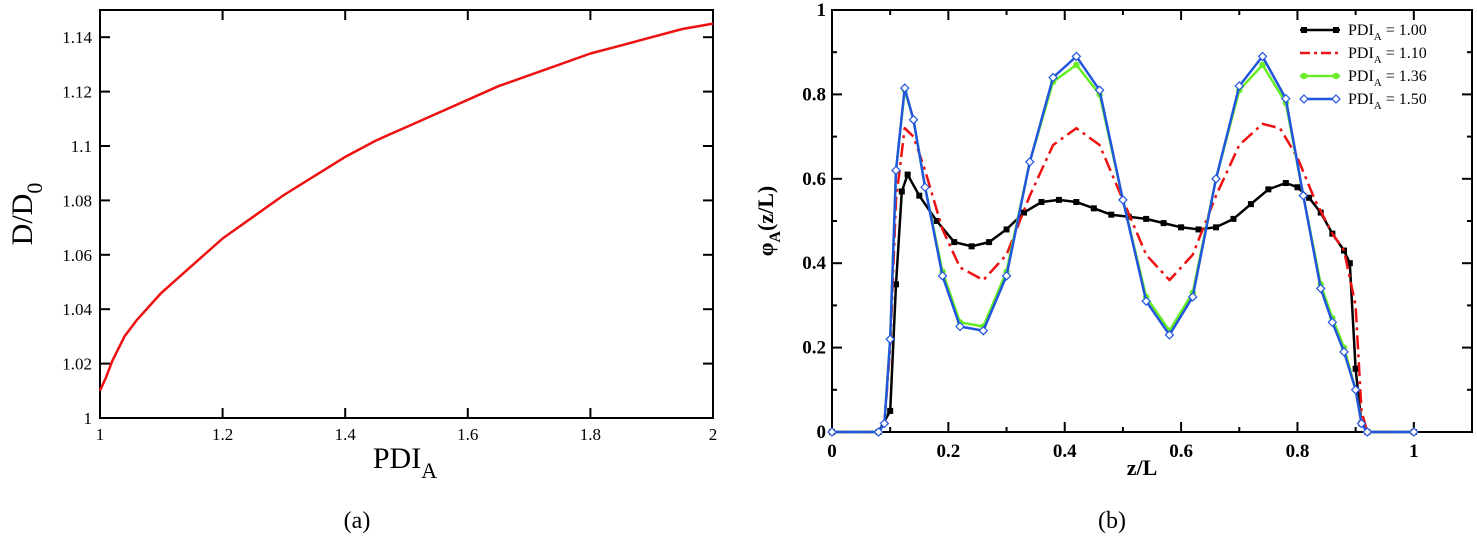 The width and height of the screenshot is (1477, 538). What do you see at coordinates (357, 521) in the screenshot?
I see `caption-a: (a)` at bounding box center [357, 521].